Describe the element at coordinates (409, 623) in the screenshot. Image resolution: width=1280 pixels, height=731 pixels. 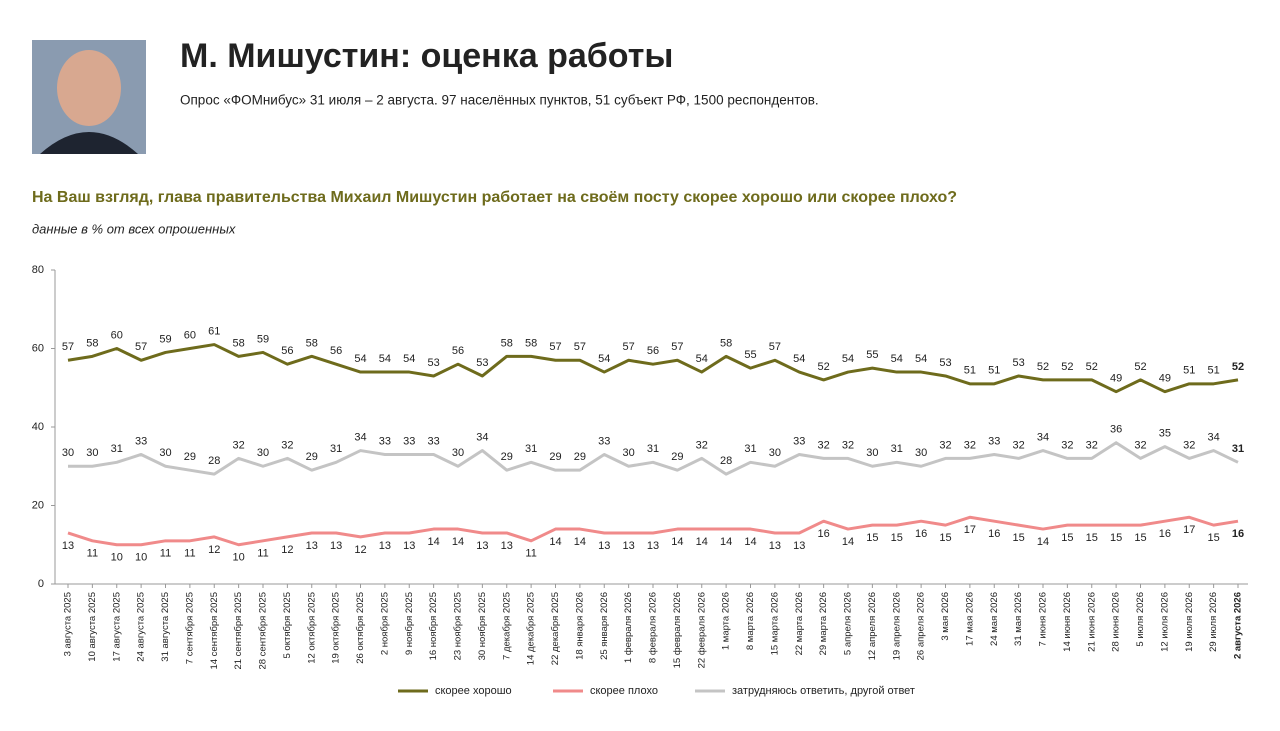
I see `x-tick-label: 9 ноября 2025` at that location.